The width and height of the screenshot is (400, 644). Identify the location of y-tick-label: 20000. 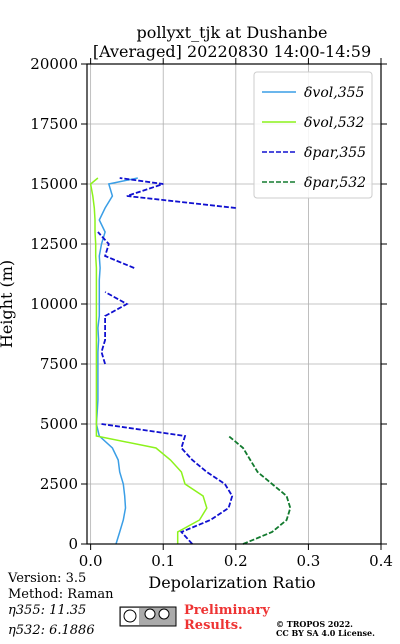
(54, 64).